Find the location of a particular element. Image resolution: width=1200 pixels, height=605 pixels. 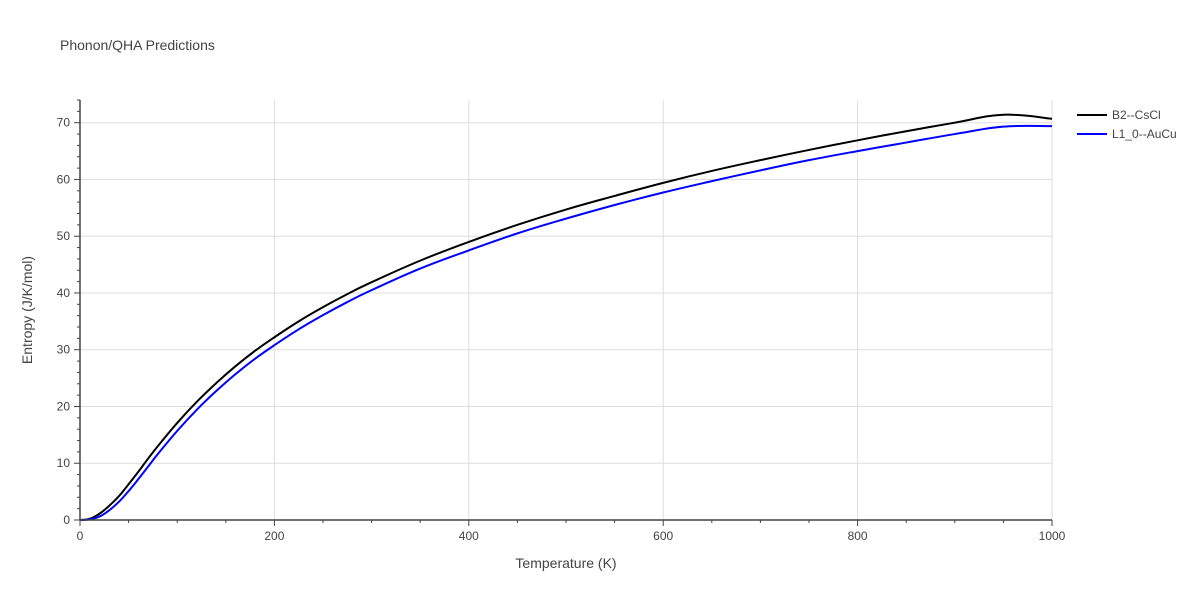

y-tick-label-2: 20 is located at coordinates (64, 406).